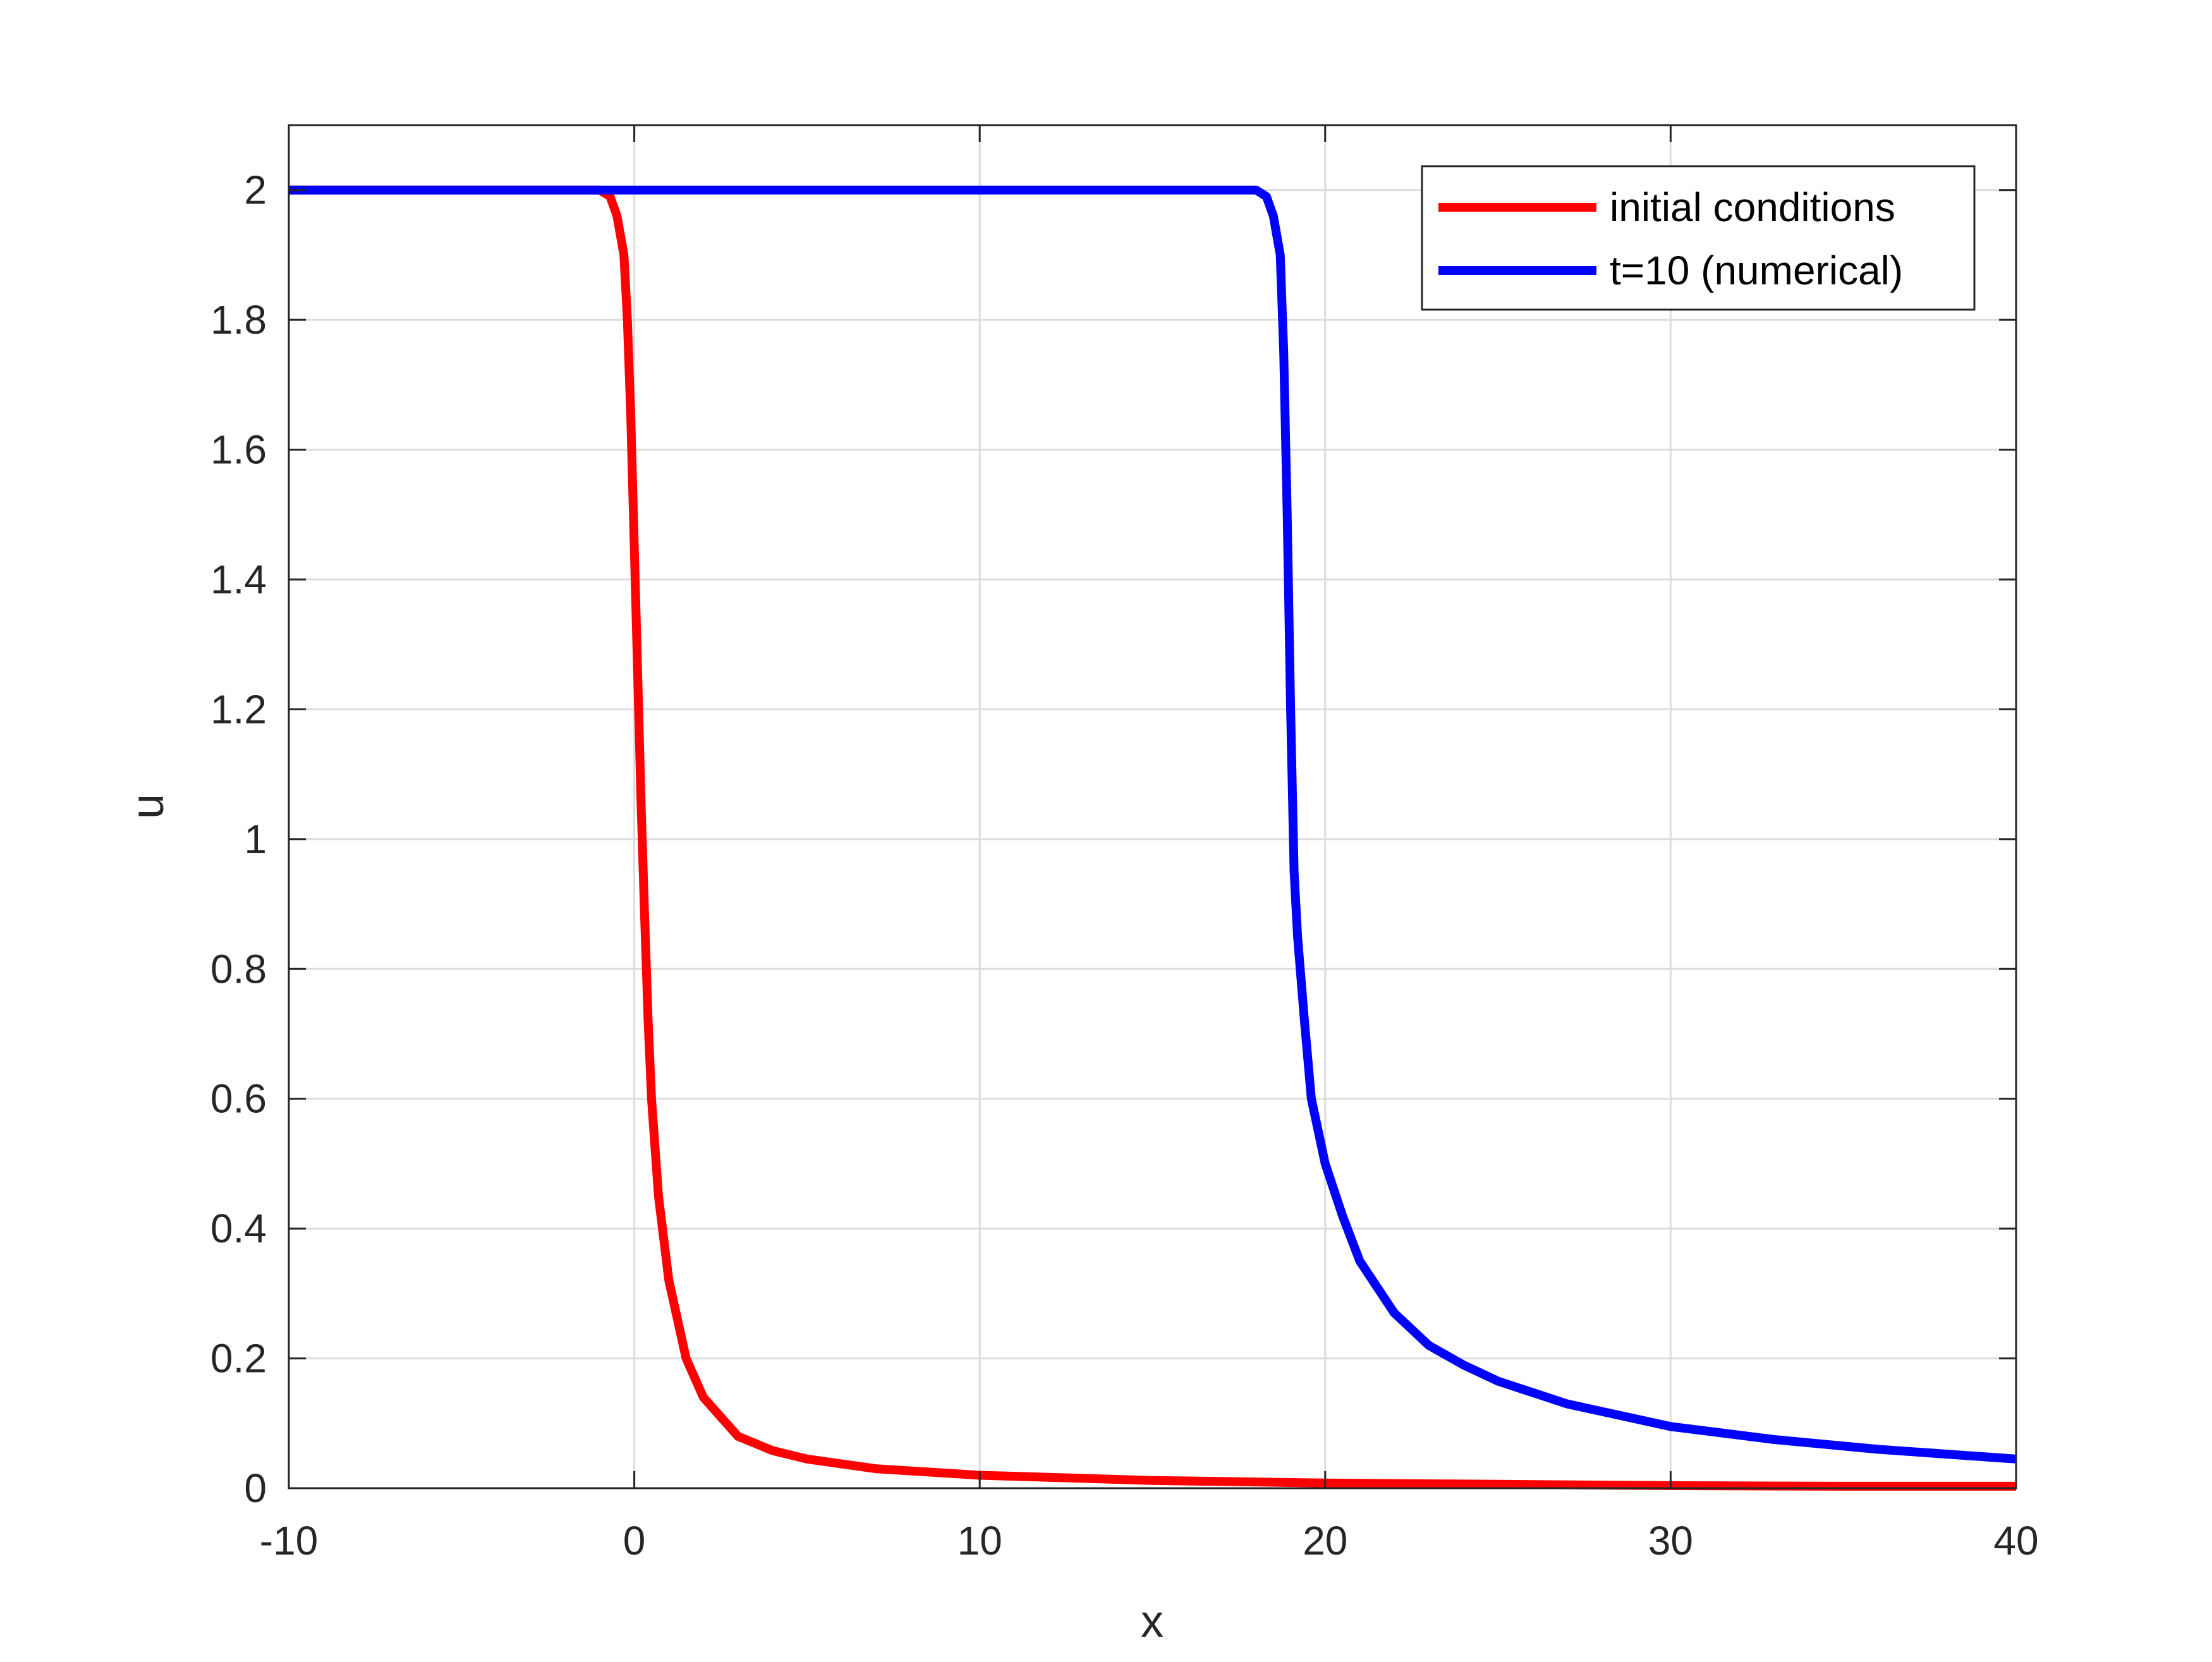  Describe the element at coordinates (1325, 1540) in the screenshot. I see `x-tick-label: 20` at that location.